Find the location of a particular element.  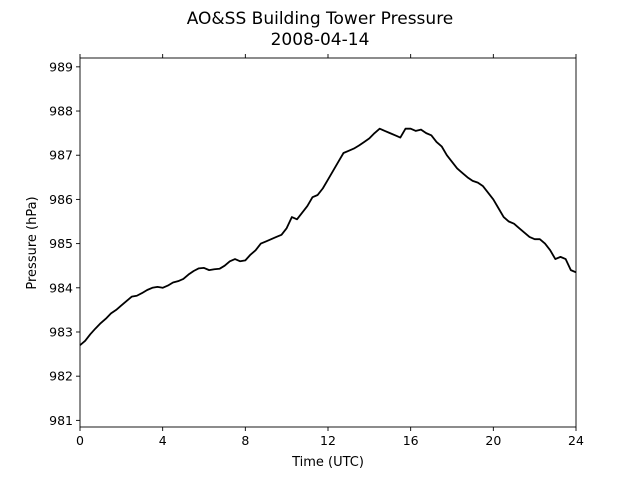

y-tick-label: 989 is located at coordinates (61, 66).